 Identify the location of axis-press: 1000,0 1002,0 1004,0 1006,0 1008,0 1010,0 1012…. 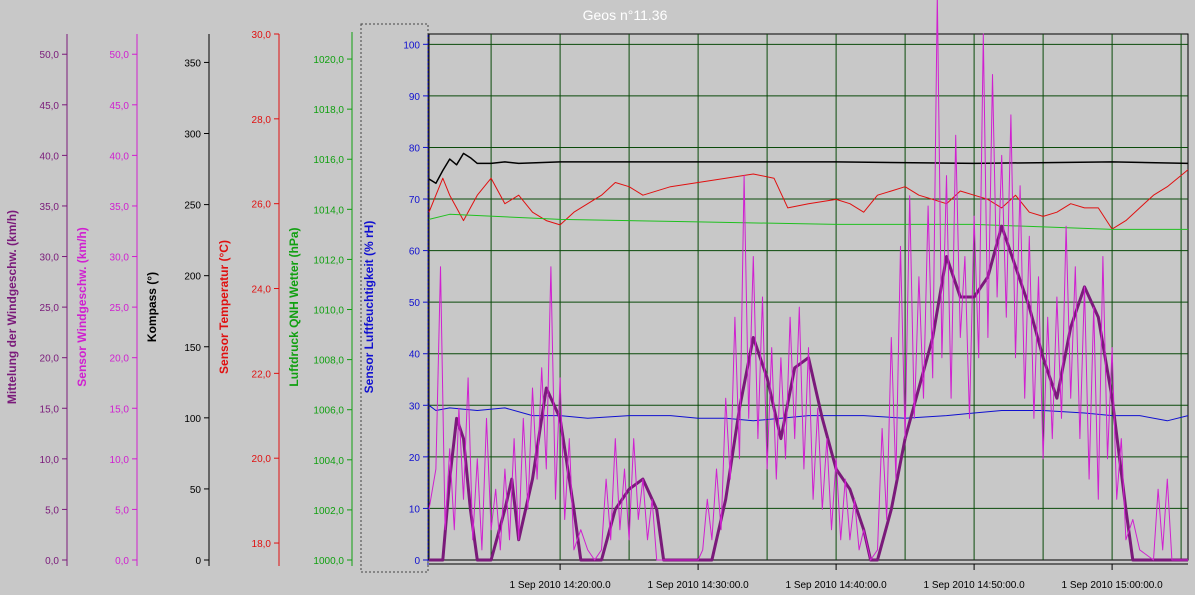
(320, 299).